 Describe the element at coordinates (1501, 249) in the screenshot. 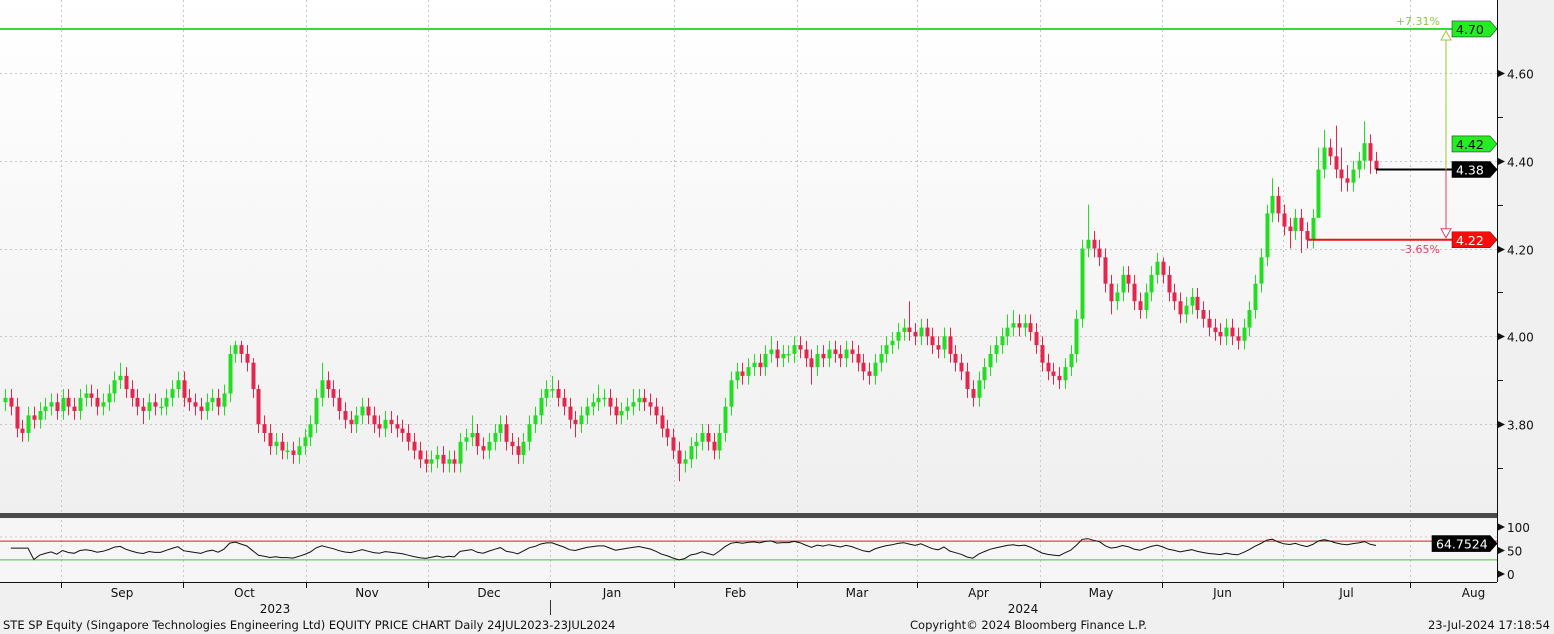

I see `tick-marker` at that location.